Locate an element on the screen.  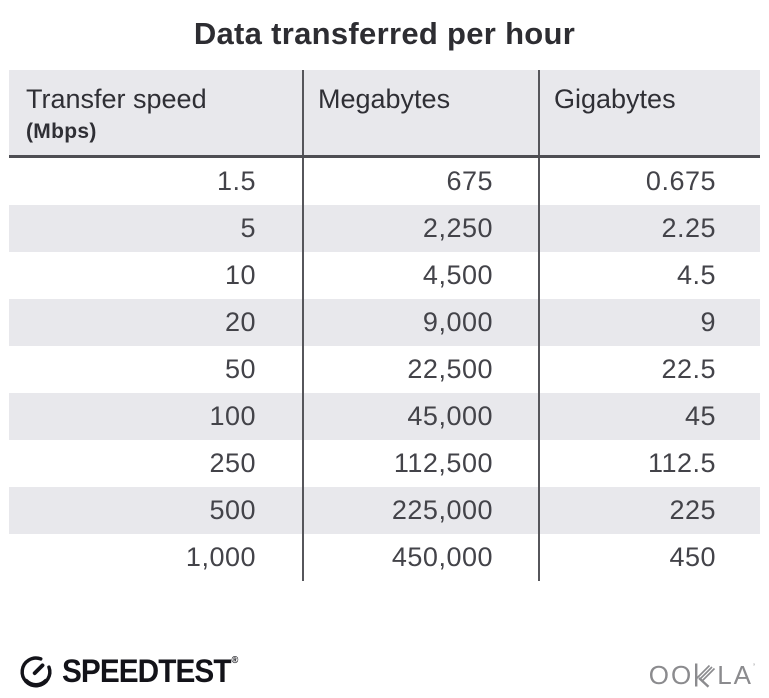
table-row: 10 4,500 4.5 is located at coordinates (384, 275).